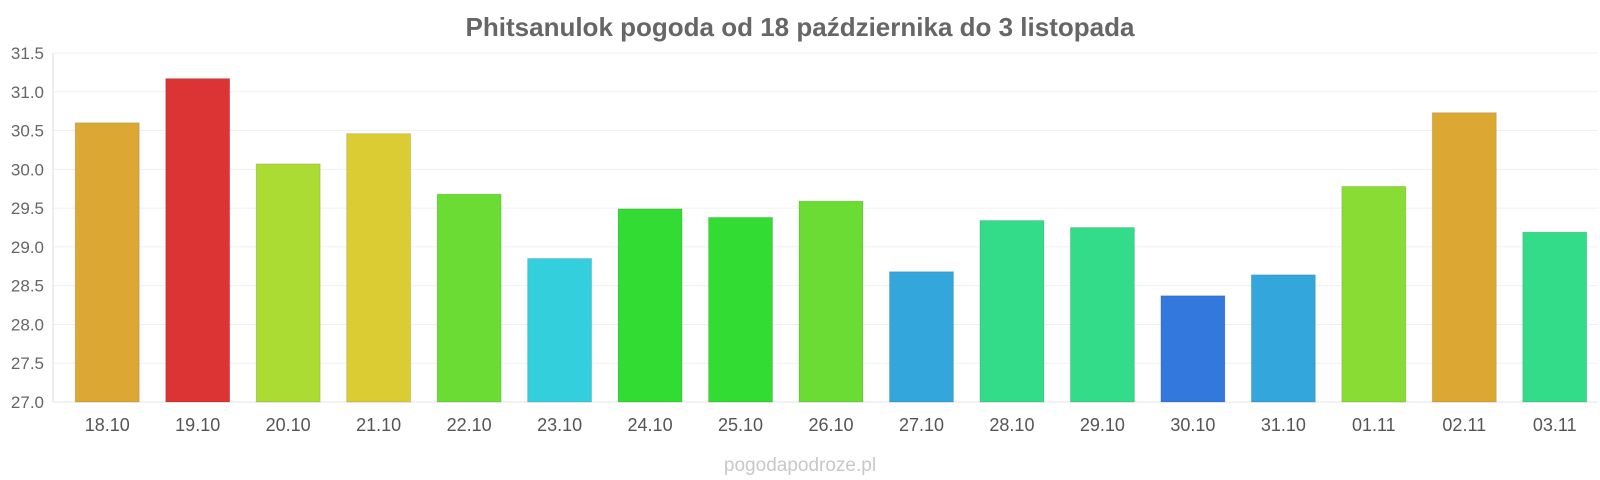  I want to click on x-tick-label: 25.10, so click(740, 425).